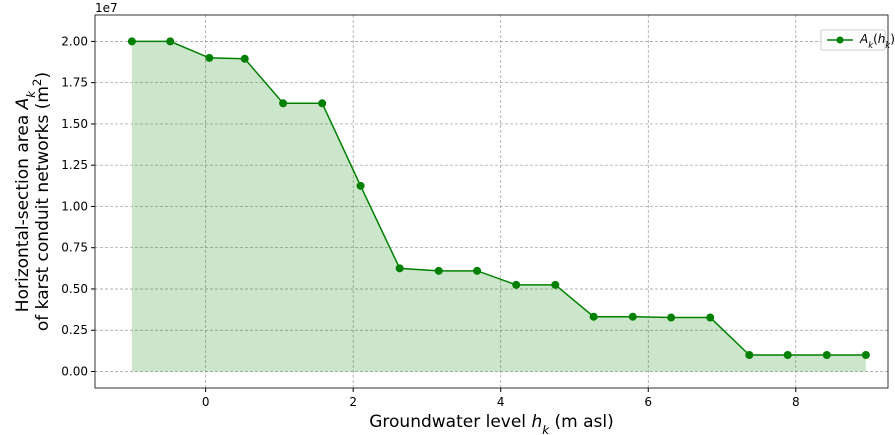 This screenshot has height=435, width=895. What do you see at coordinates (74, 248) in the screenshot?
I see `y-tick-label: 0.75` at bounding box center [74, 248].